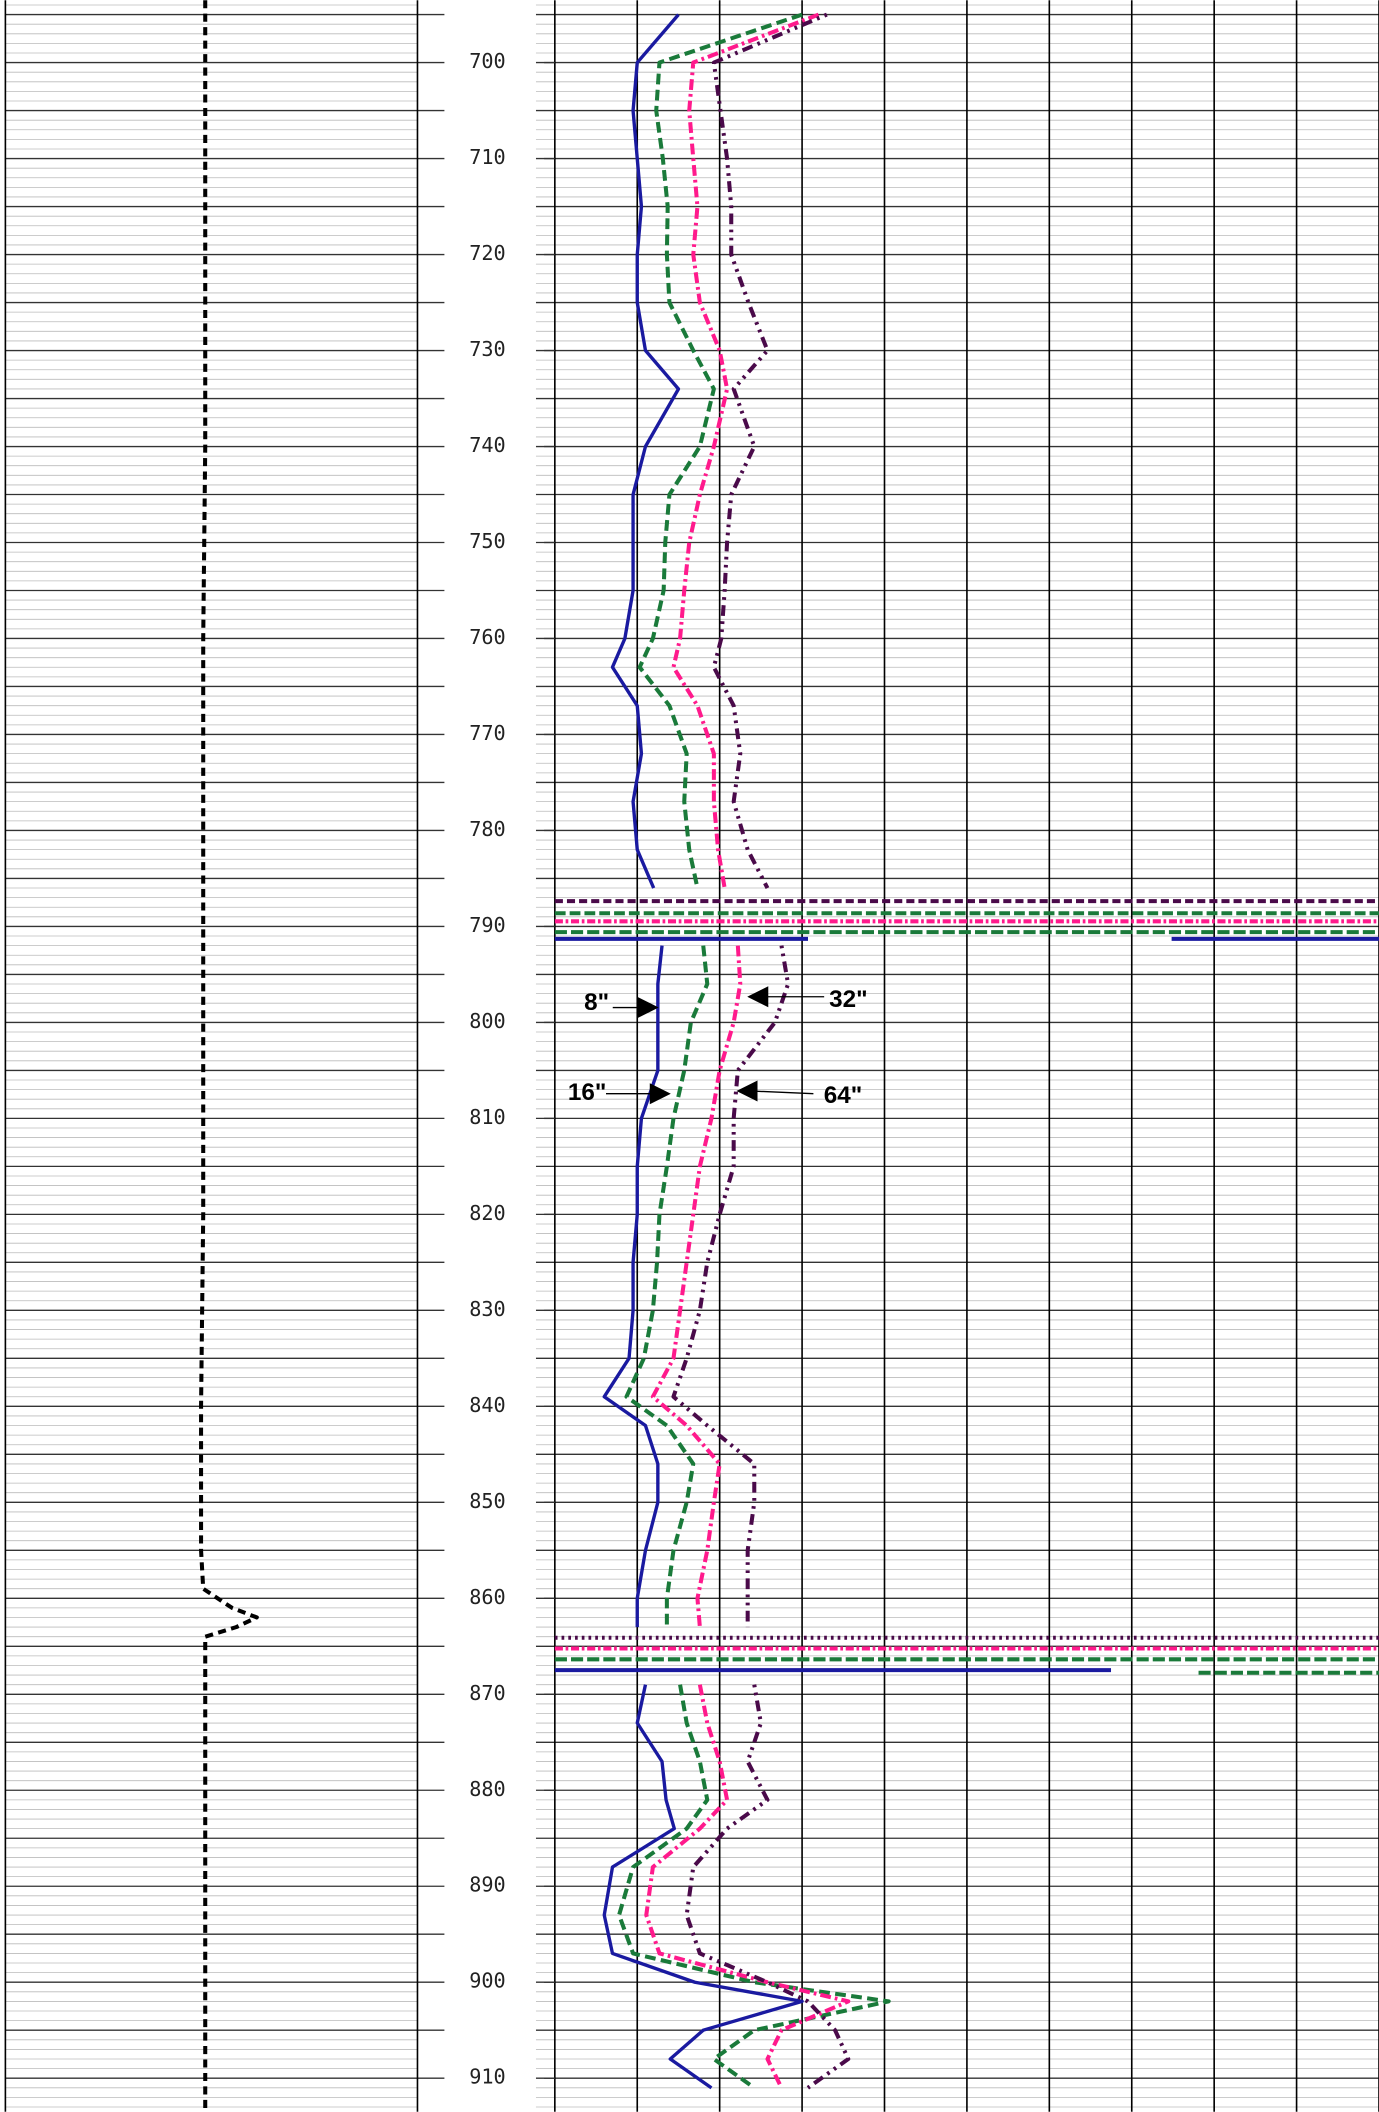  Describe the element at coordinates (843, 1095) in the screenshot. I see `curve-label: 64"` at that location.